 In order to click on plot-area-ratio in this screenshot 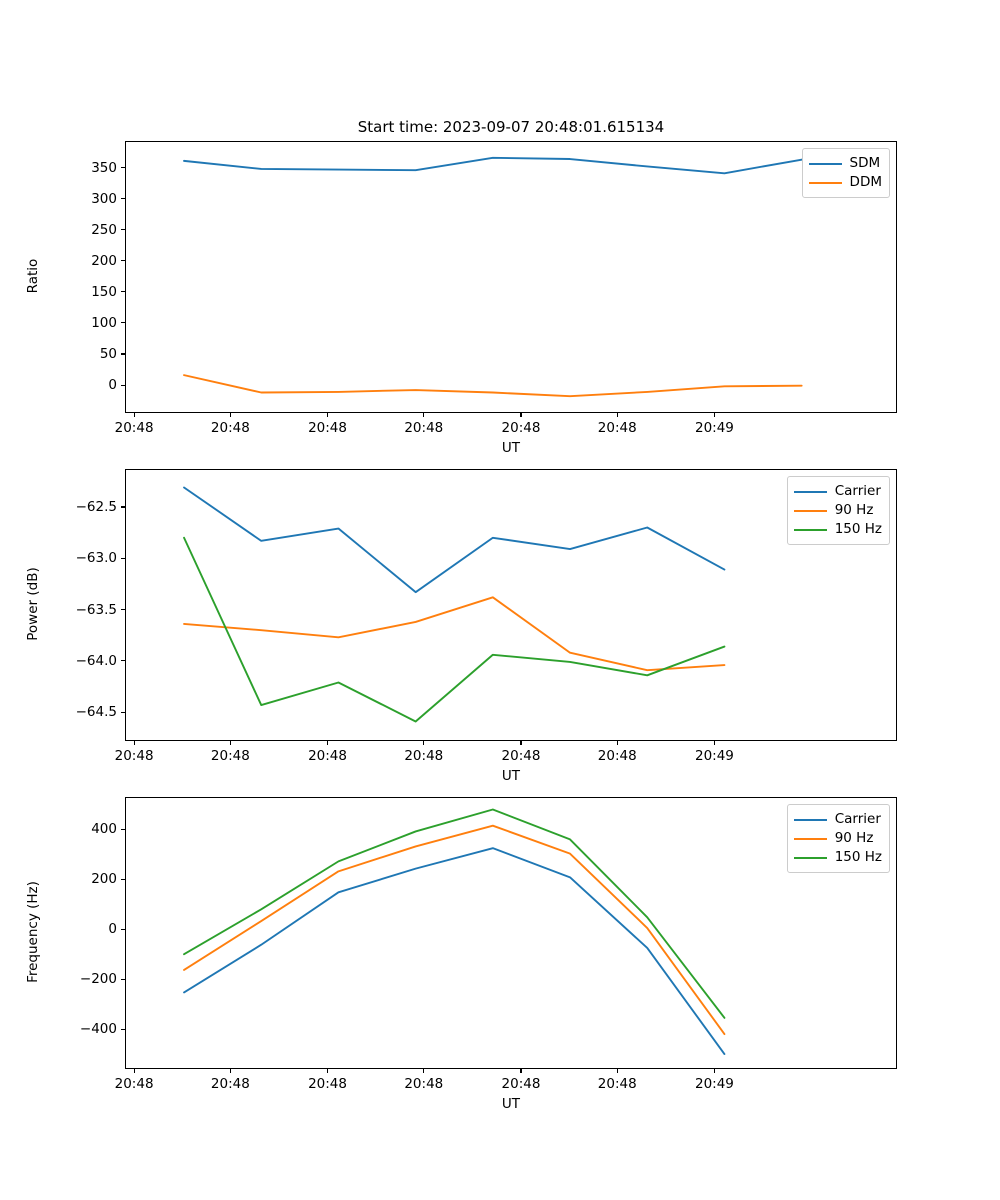, I will do `click(493, 277)`.